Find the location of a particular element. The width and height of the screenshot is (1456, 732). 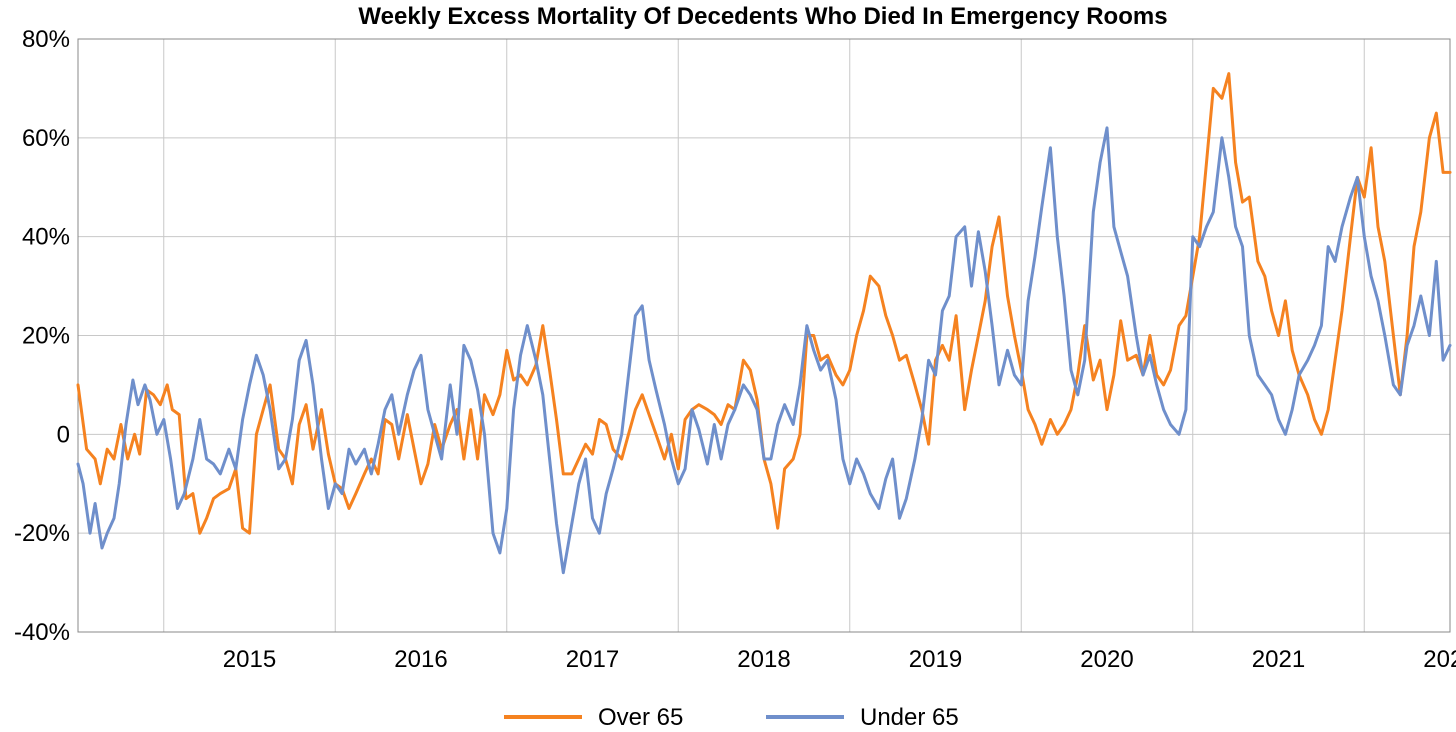

x-tick-label: 2017 is located at coordinates (592, 659).